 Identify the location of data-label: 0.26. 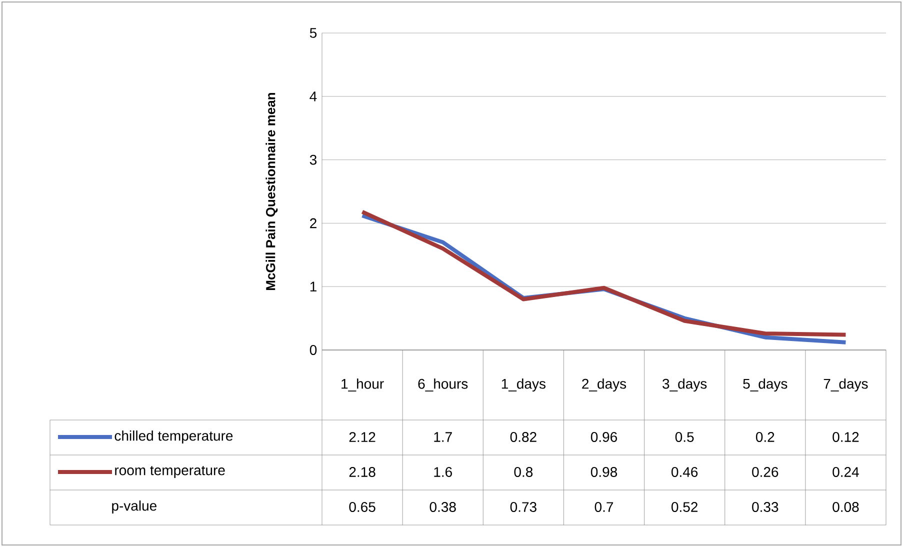
(765, 472).